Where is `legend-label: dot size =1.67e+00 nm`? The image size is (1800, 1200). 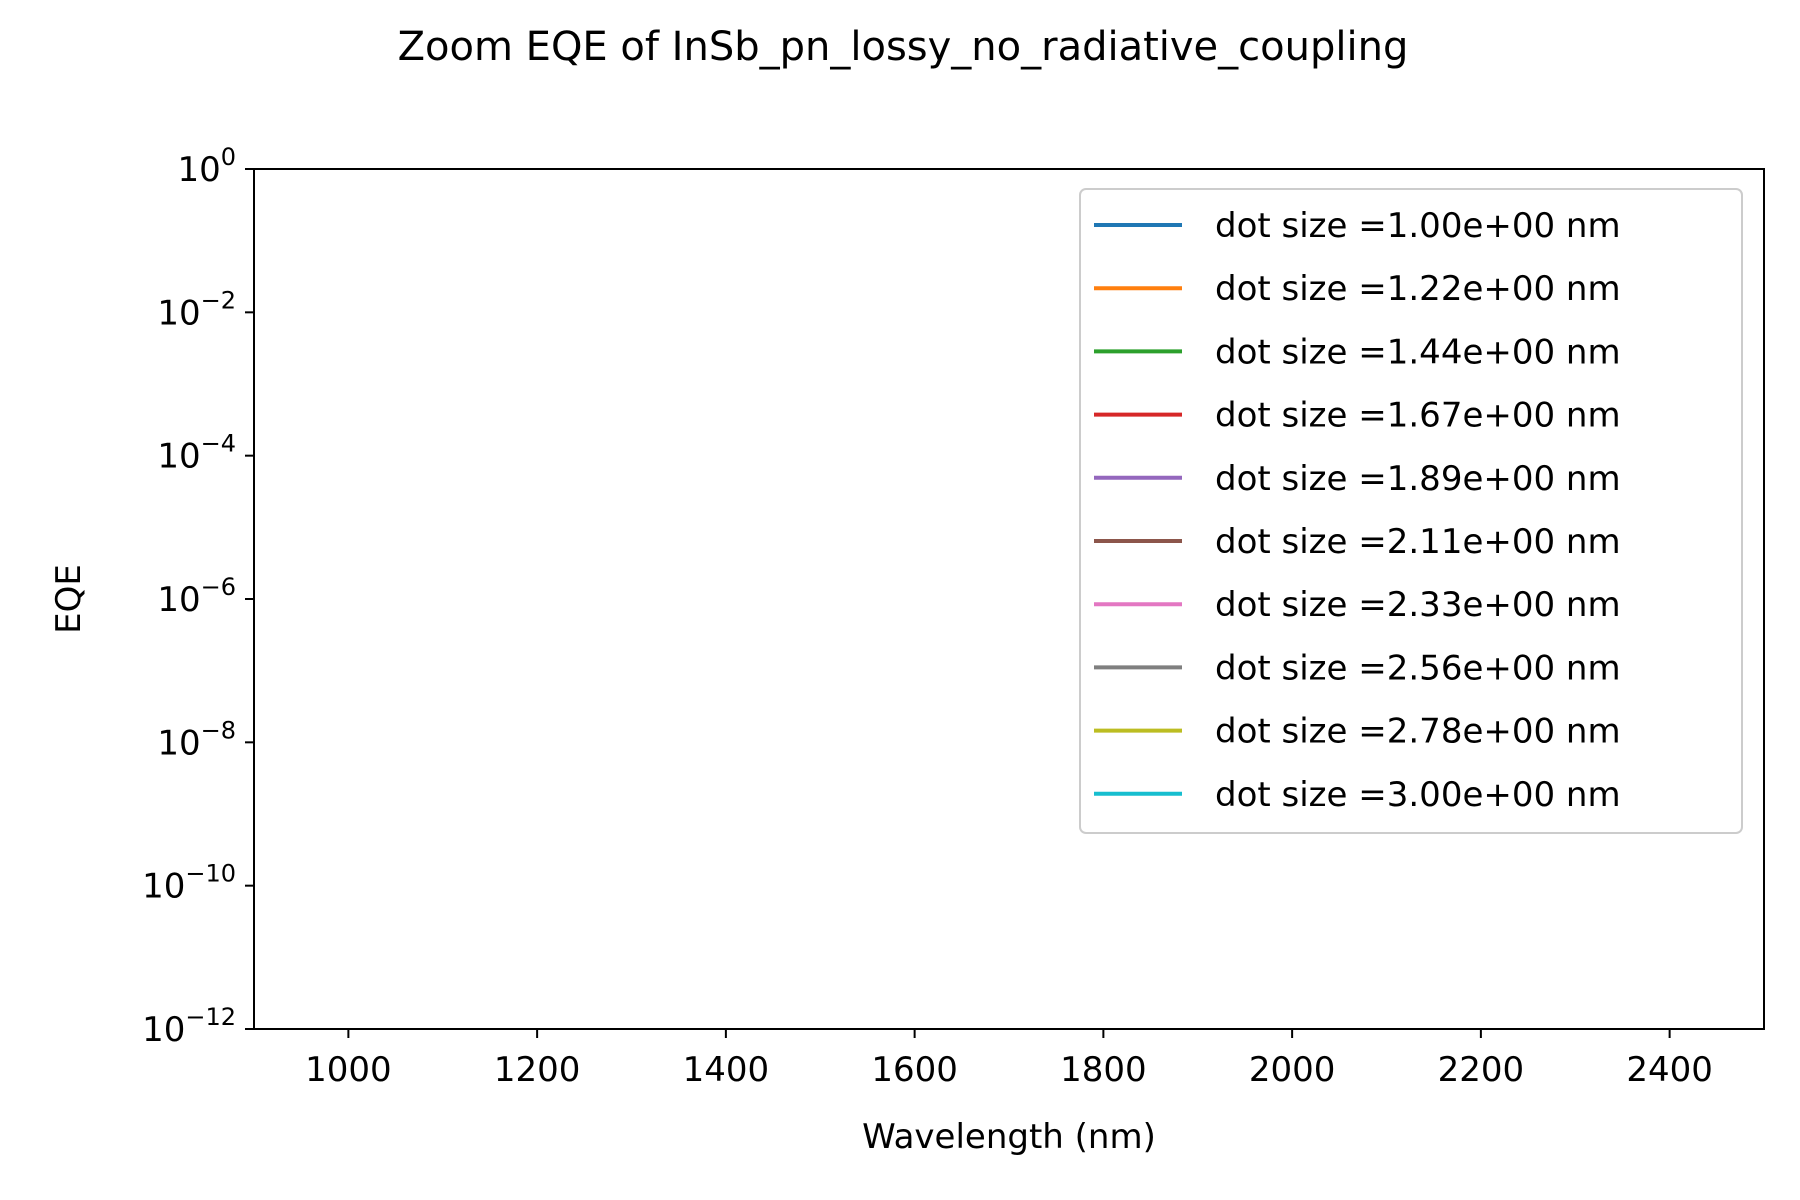
legend-label: dot size =1.67e+00 nm is located at coordinates (1418, 416).